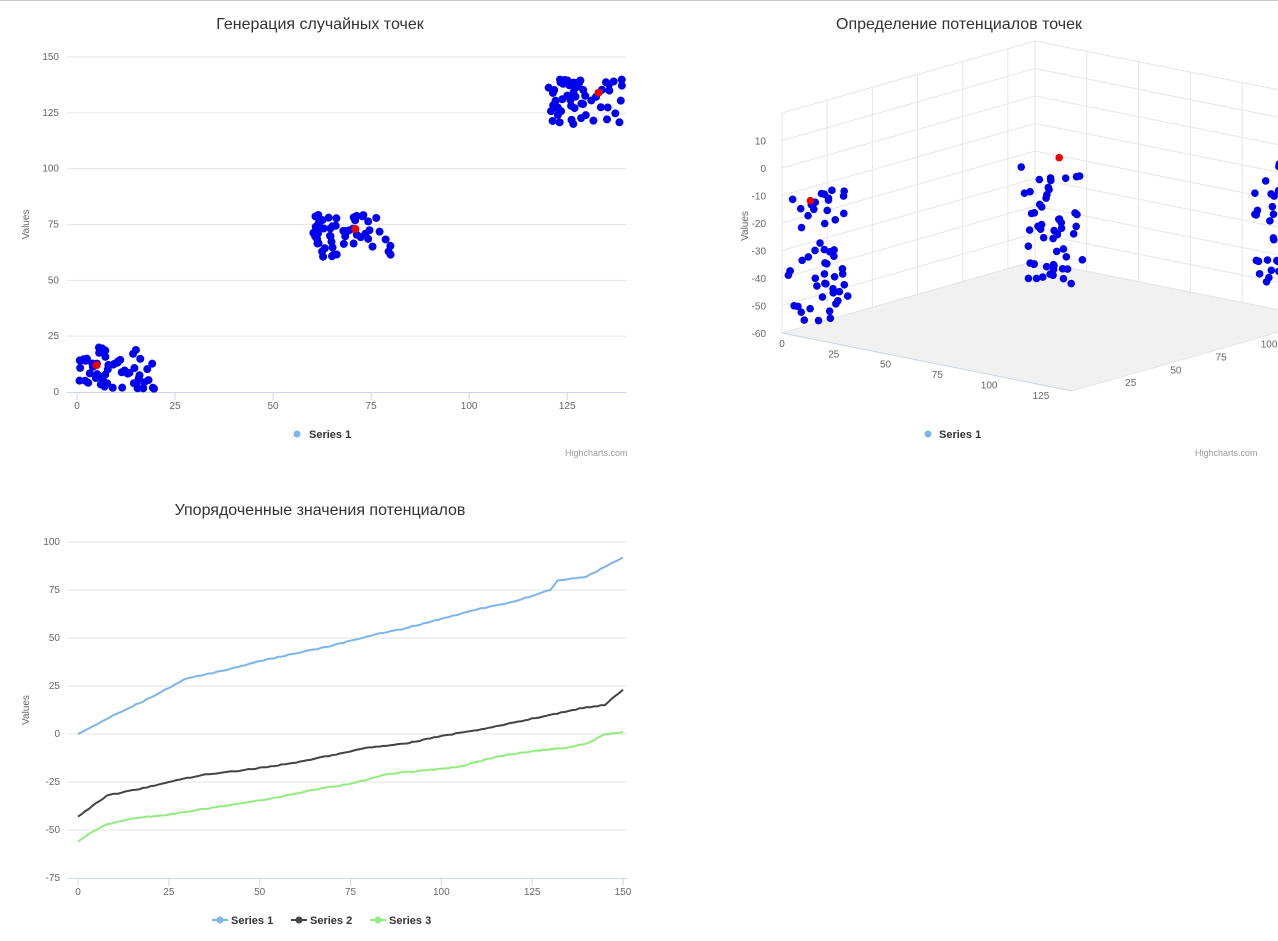  What do you see at coordinates (745, 226) in the screenshot?
I see `y-axis-title: Values` at bounding box center [745, 226].